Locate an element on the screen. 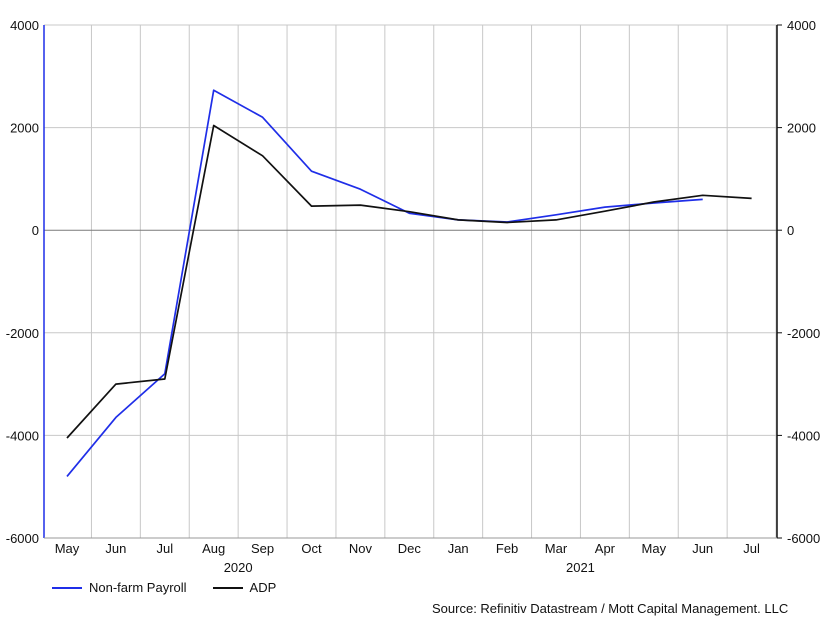  x-tick-label: Mar is located at coordinates (556, 548).